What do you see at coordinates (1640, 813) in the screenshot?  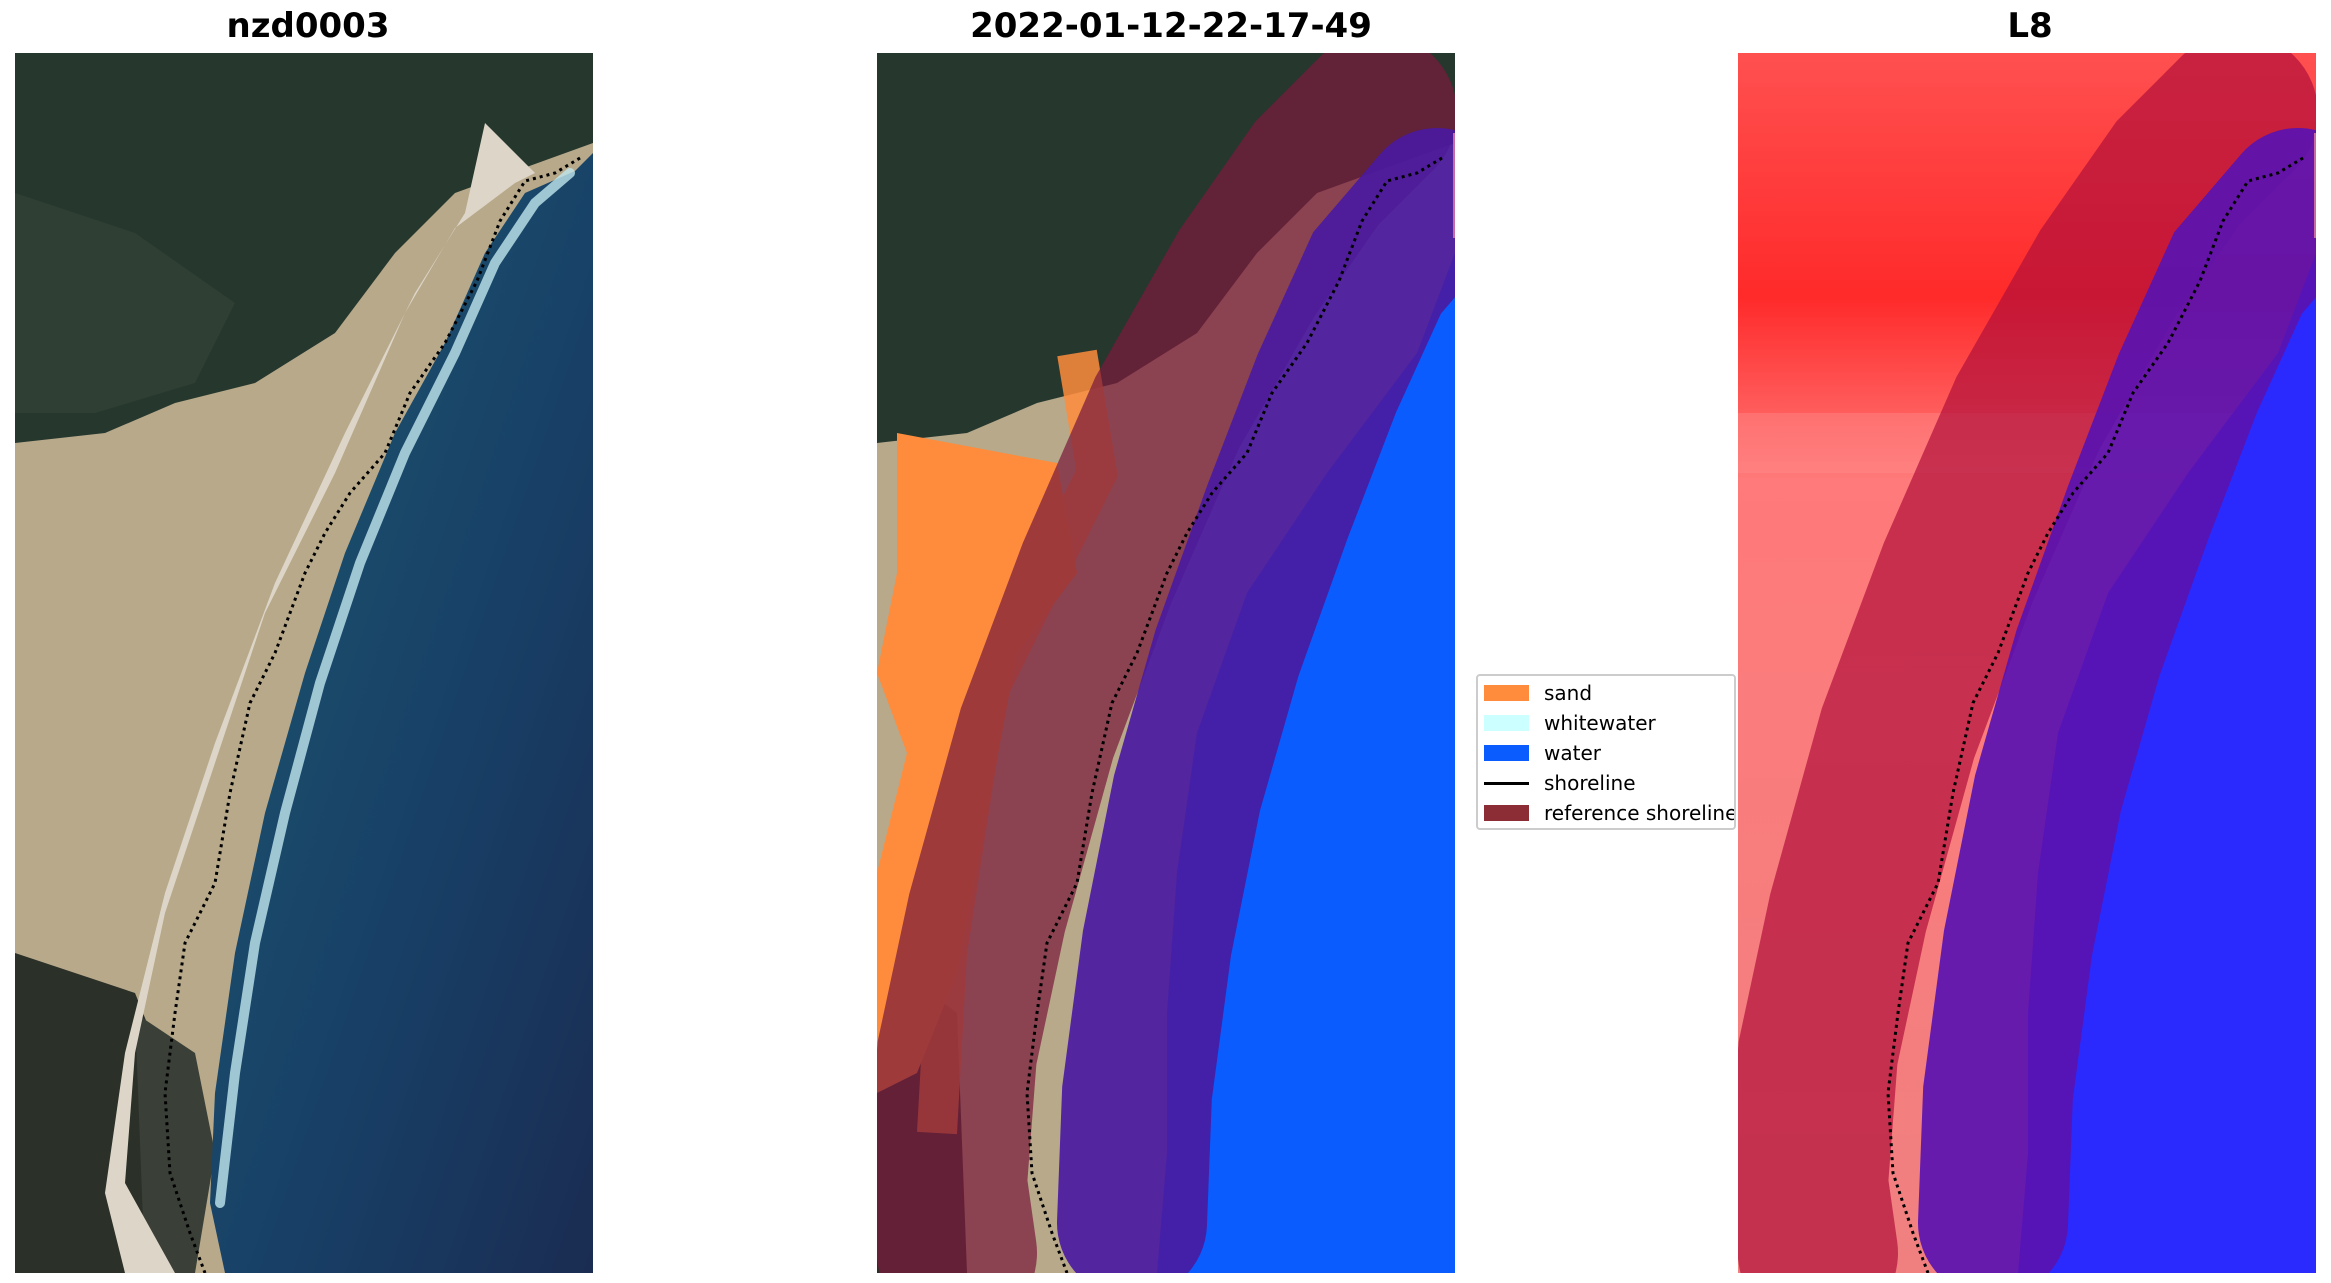 I see `legend-label: reference shoreline` at bounding box center [1640, 813].